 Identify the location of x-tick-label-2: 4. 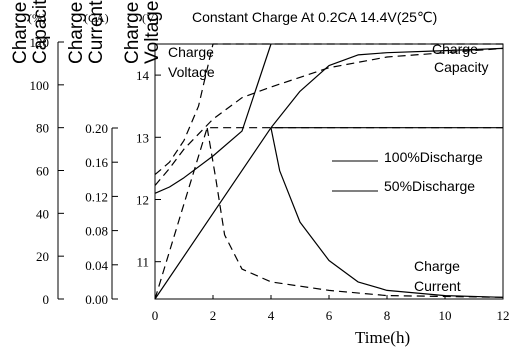
(271, 315).